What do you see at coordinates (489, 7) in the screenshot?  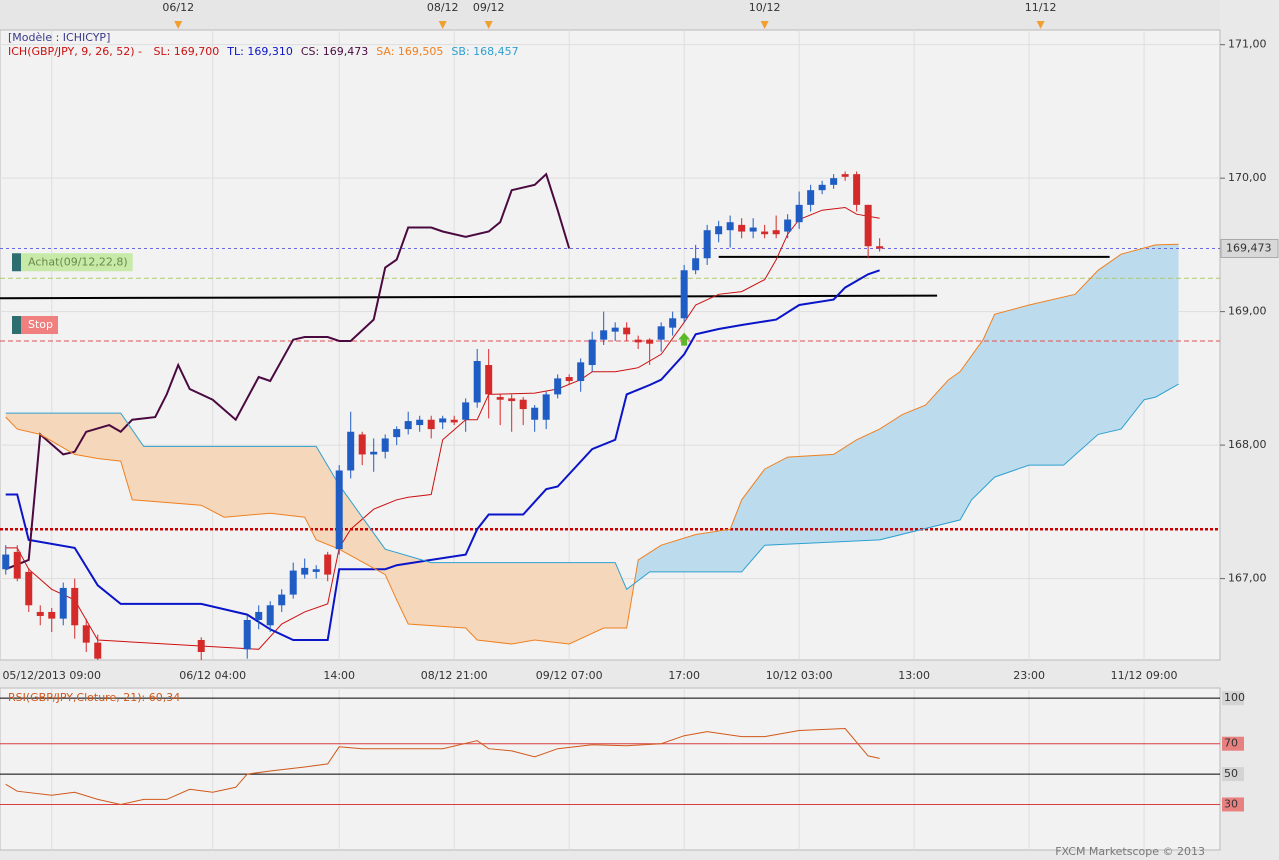 I see `top-tick-label: 09/12` at bounding box center [489, 7].